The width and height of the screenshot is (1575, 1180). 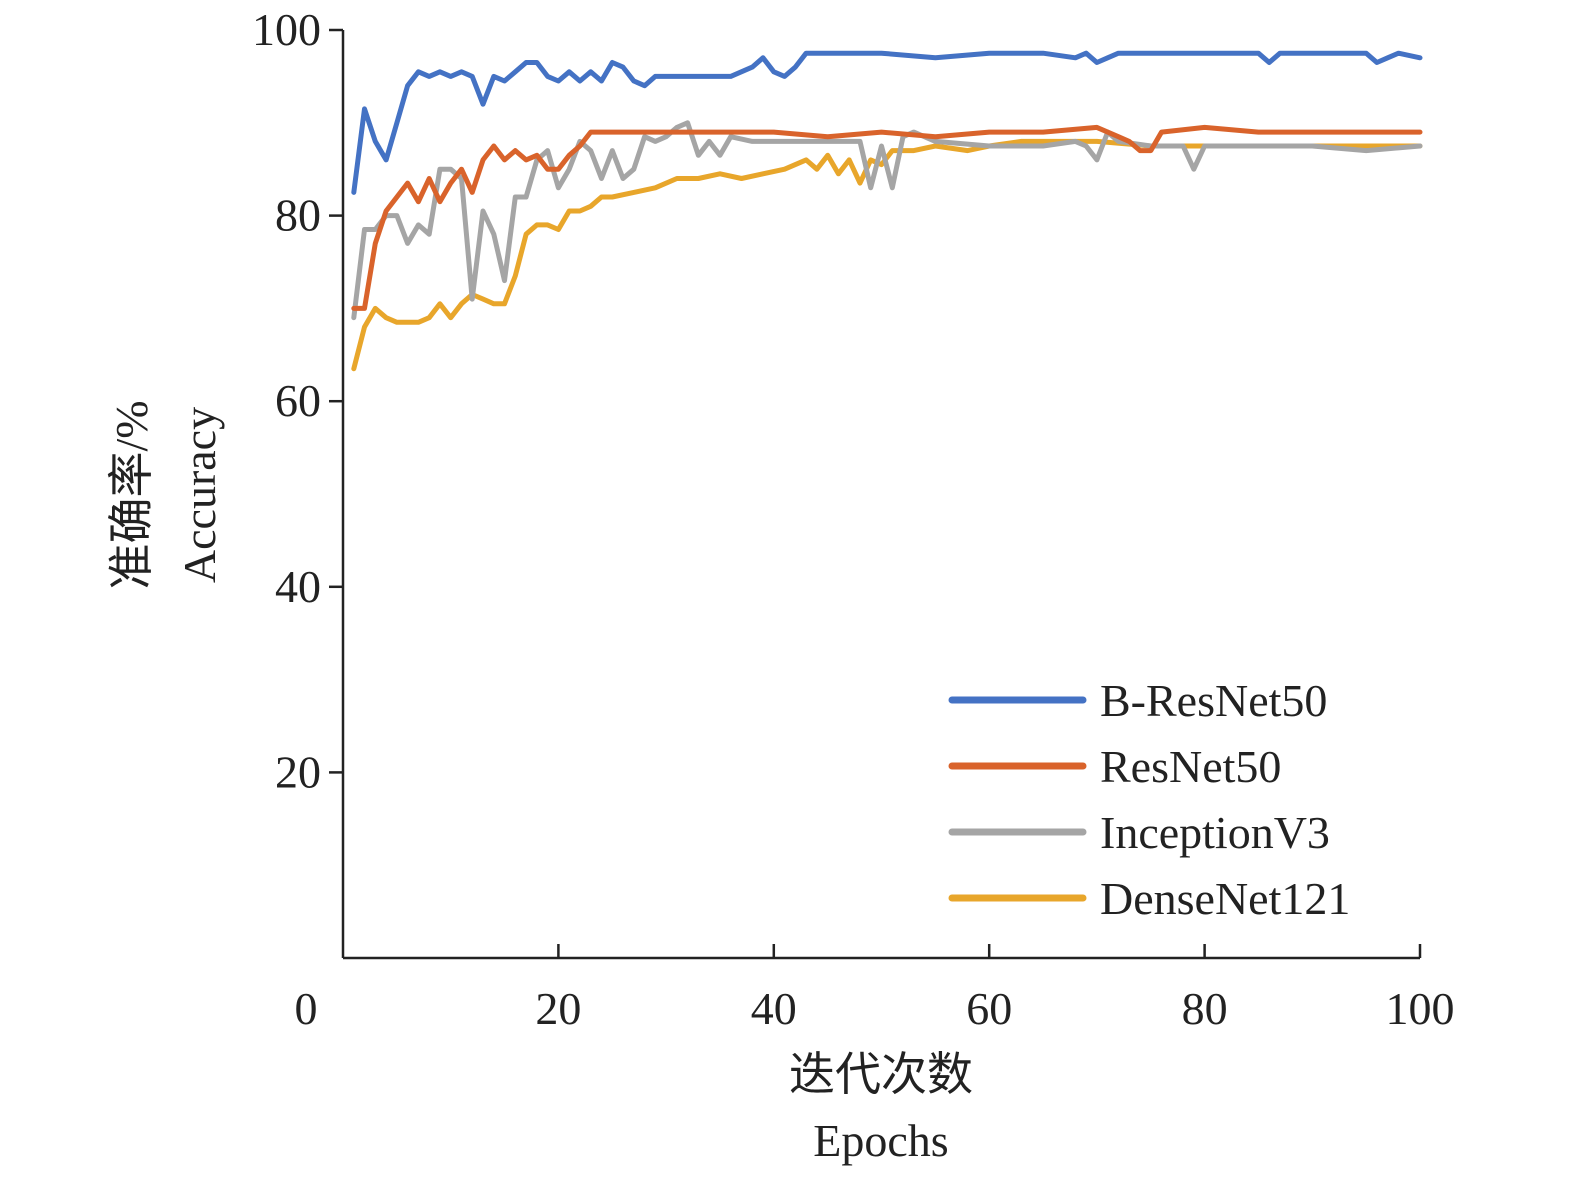 I want to click on legend-label-b-resnet50: B-ResNet50, so click(x=1213, y=700).